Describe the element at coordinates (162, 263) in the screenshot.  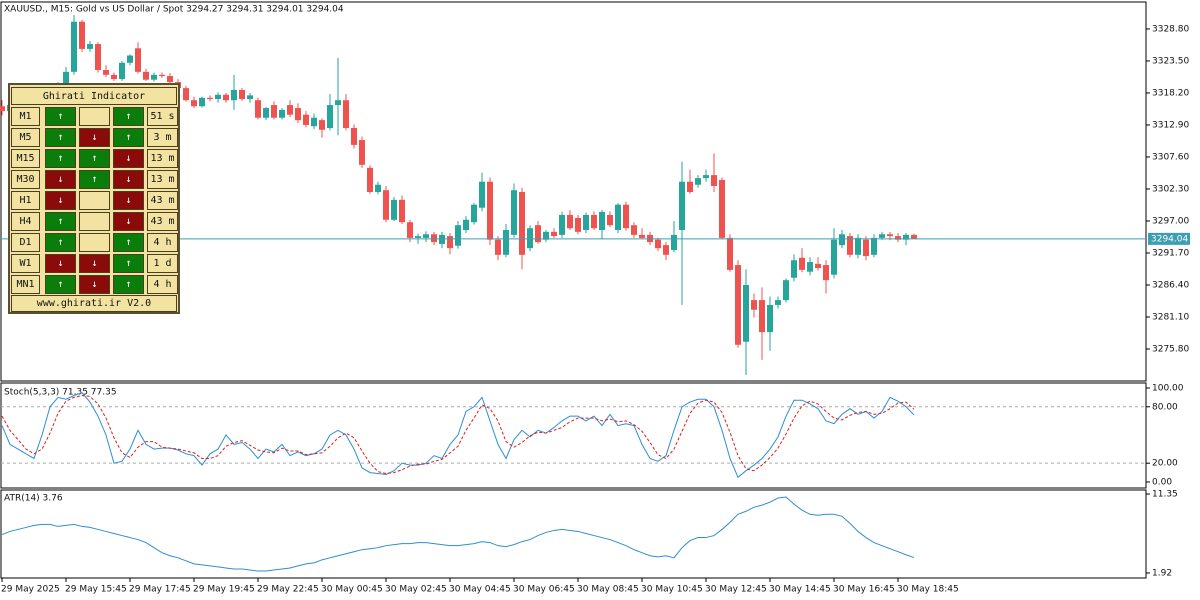
I see `time-left: 1 d` at that location.